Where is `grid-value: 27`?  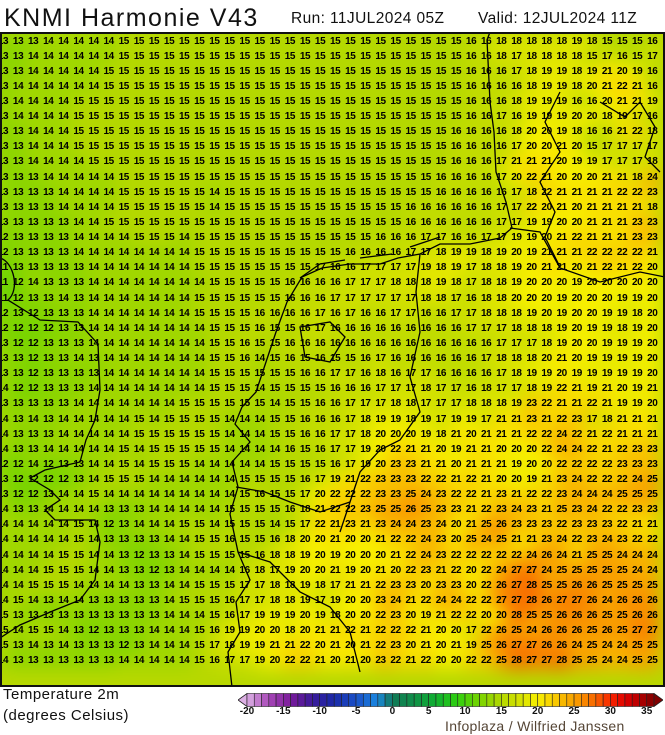
grid-value: 27 is located at coordinates (577, 600).